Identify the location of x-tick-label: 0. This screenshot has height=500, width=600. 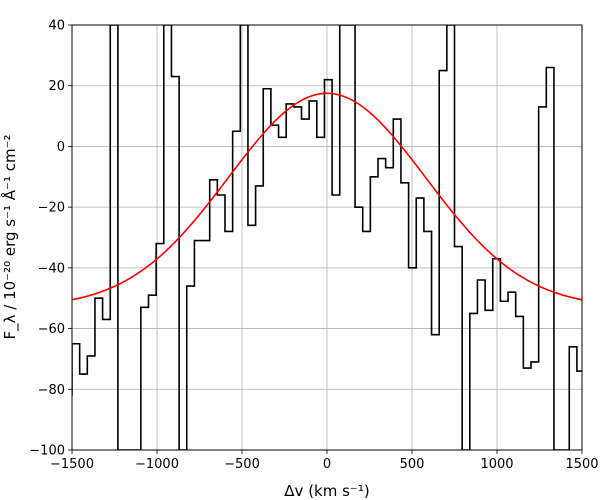
(327, 464).